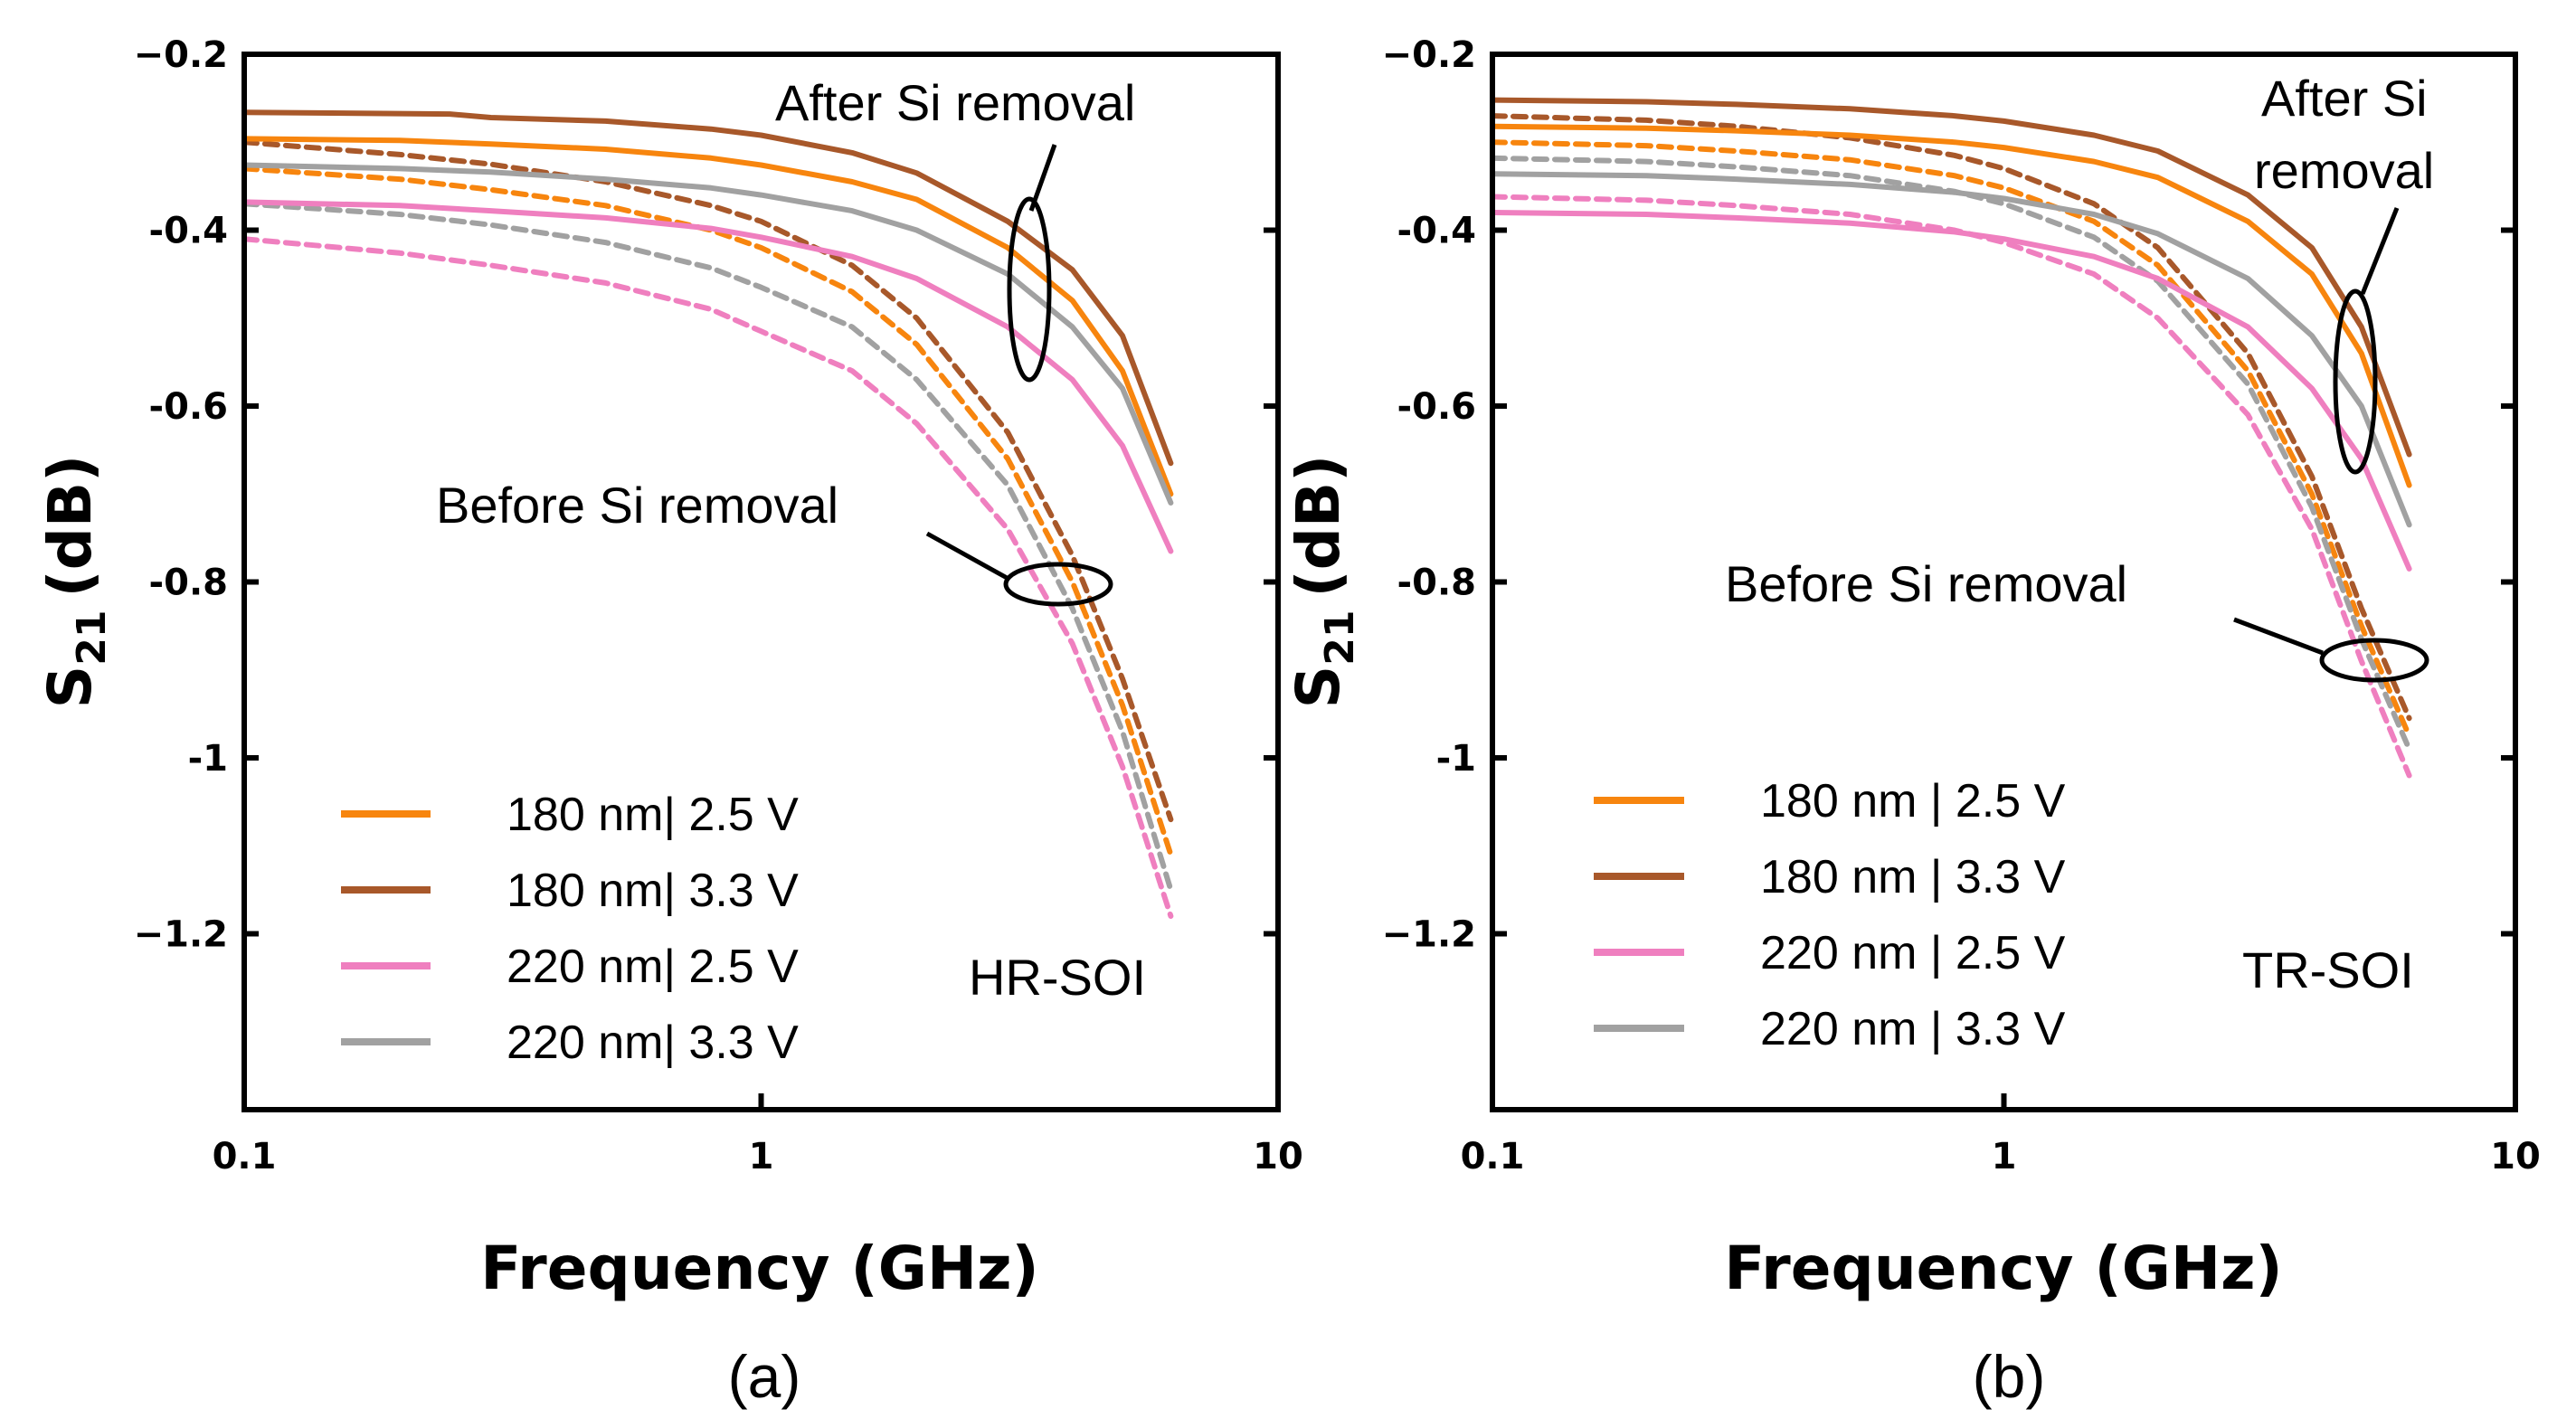 The image size is (2576, 1428). I want to click on annotation-after-a: After Si removal, so click(955, 103).